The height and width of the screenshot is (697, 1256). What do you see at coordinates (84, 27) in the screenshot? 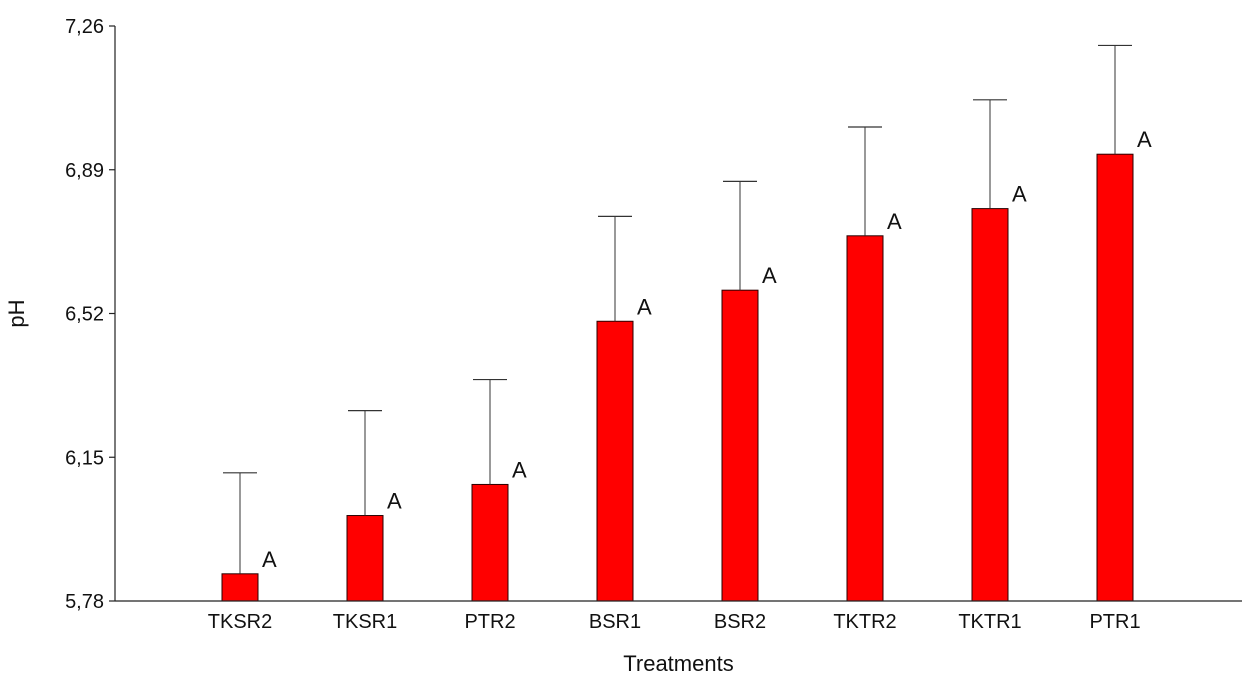
I see `y-tick-label: 7,26` at bounding box center [84, 27].